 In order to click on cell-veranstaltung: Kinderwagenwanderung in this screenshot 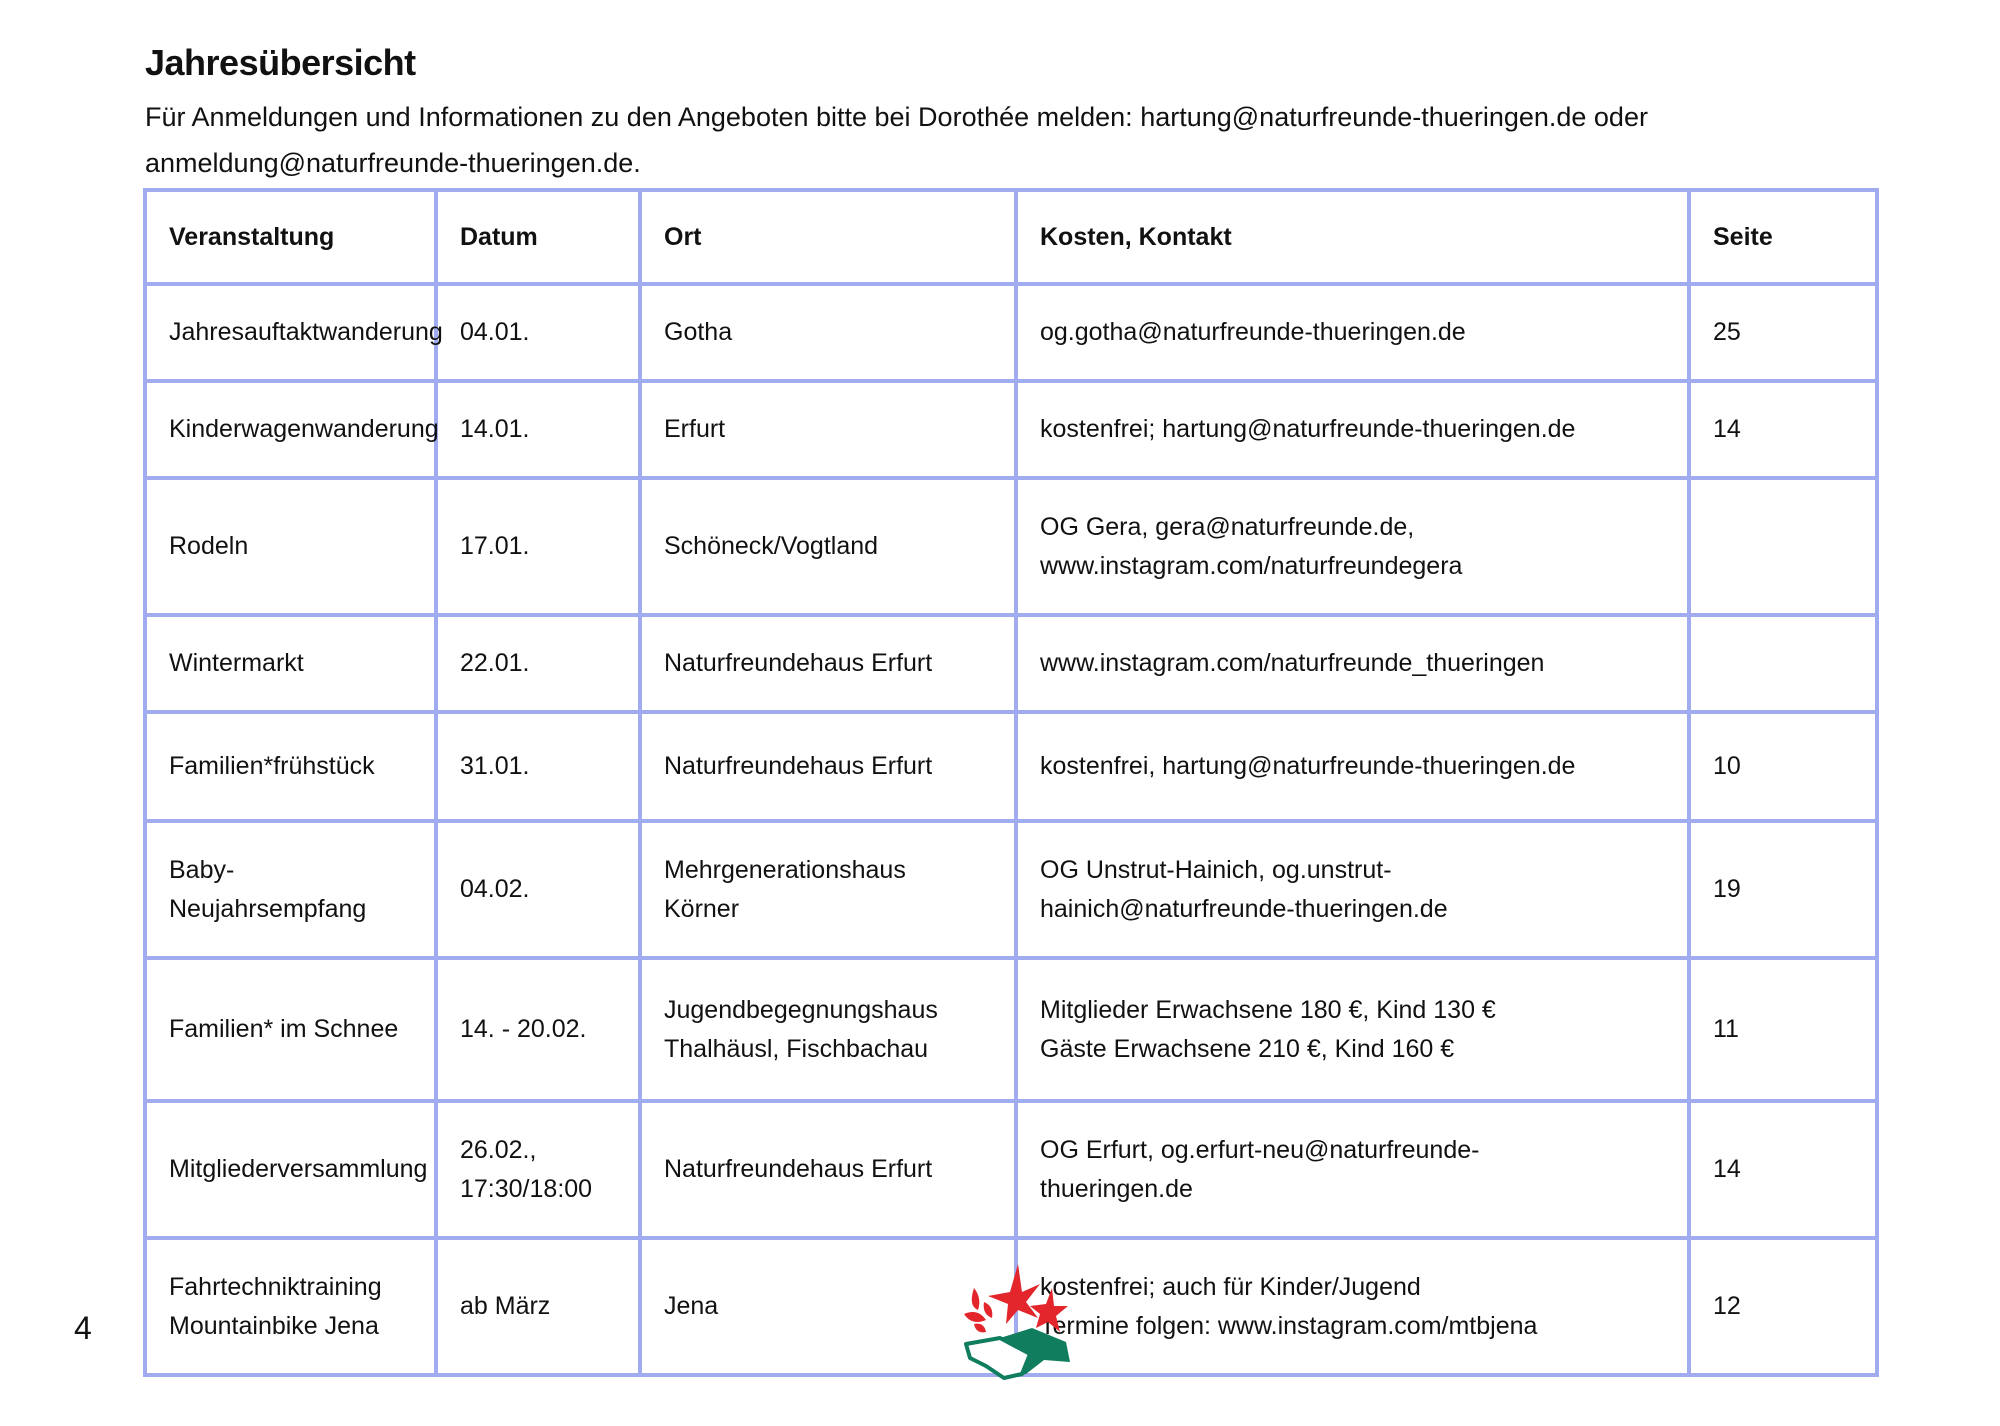, I will do `click(291, 429)`.